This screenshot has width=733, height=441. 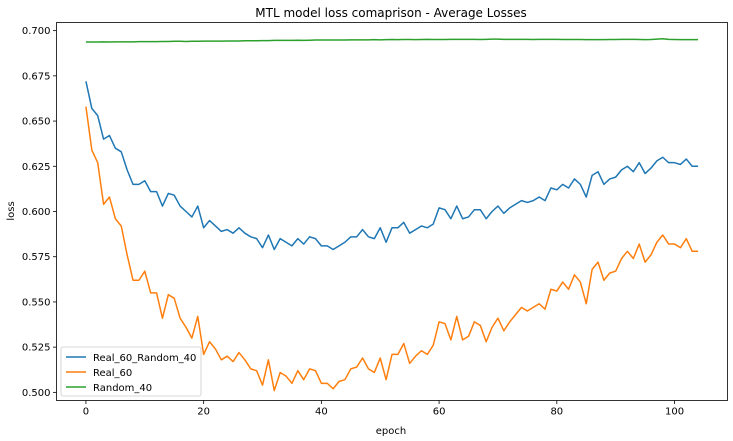 I want to click on x-tick-label: 40, so click(x=321, y=412).